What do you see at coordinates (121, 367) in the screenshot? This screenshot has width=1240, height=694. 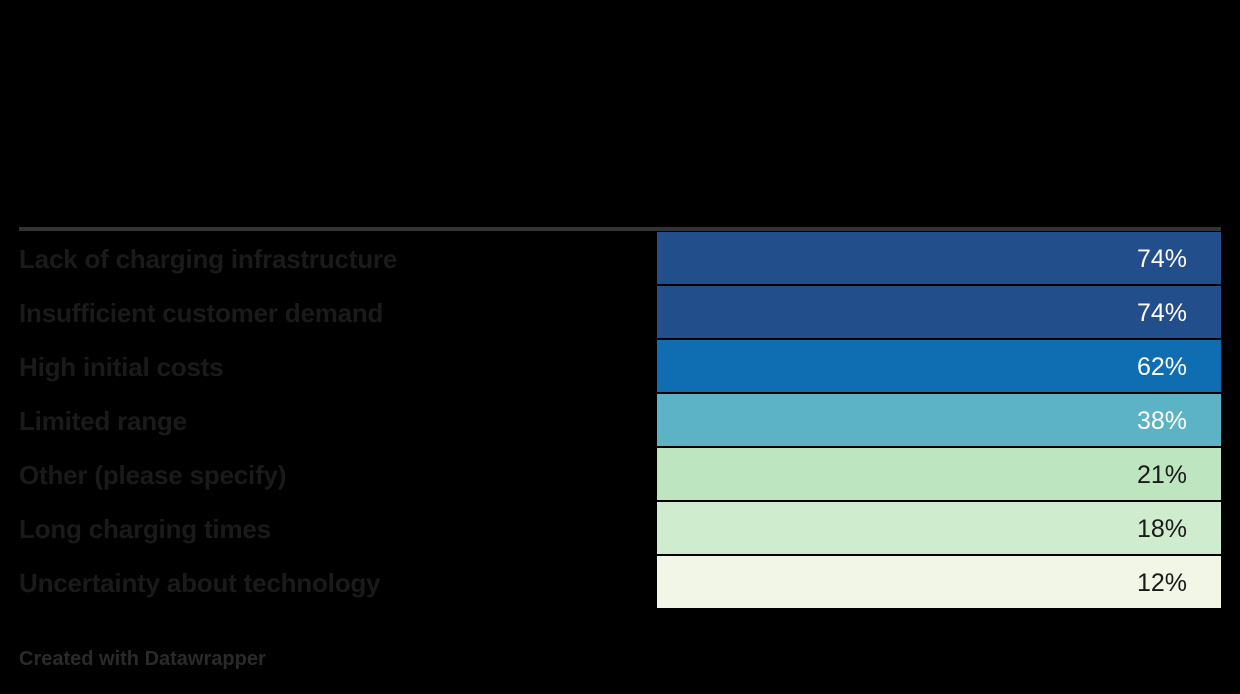 I see `row-label: High initial costs` at bounding box center [121, 367].